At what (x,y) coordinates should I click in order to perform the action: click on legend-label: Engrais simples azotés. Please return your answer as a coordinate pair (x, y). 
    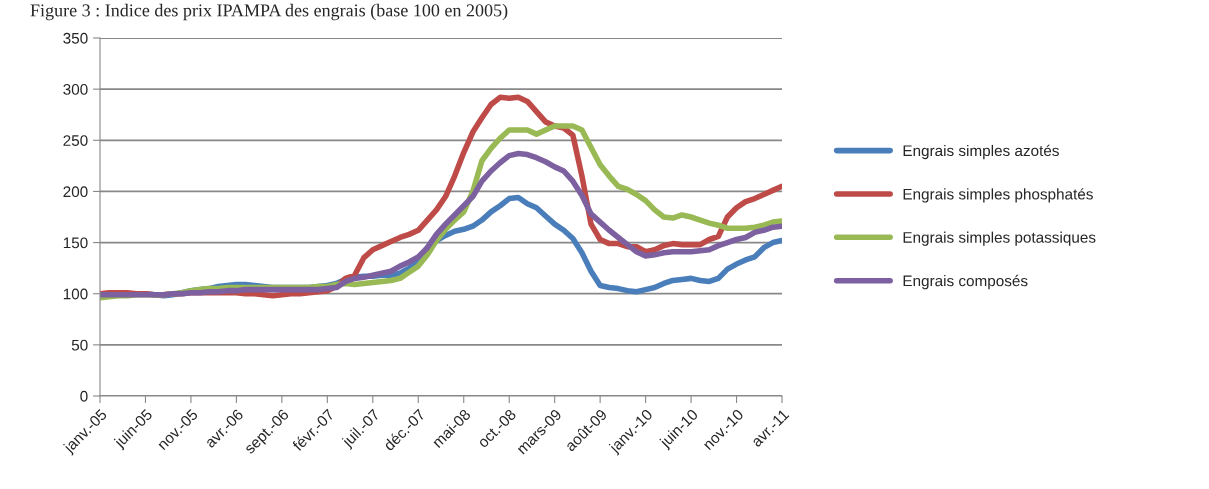
    Looking at the image, I should click on (981, 152).